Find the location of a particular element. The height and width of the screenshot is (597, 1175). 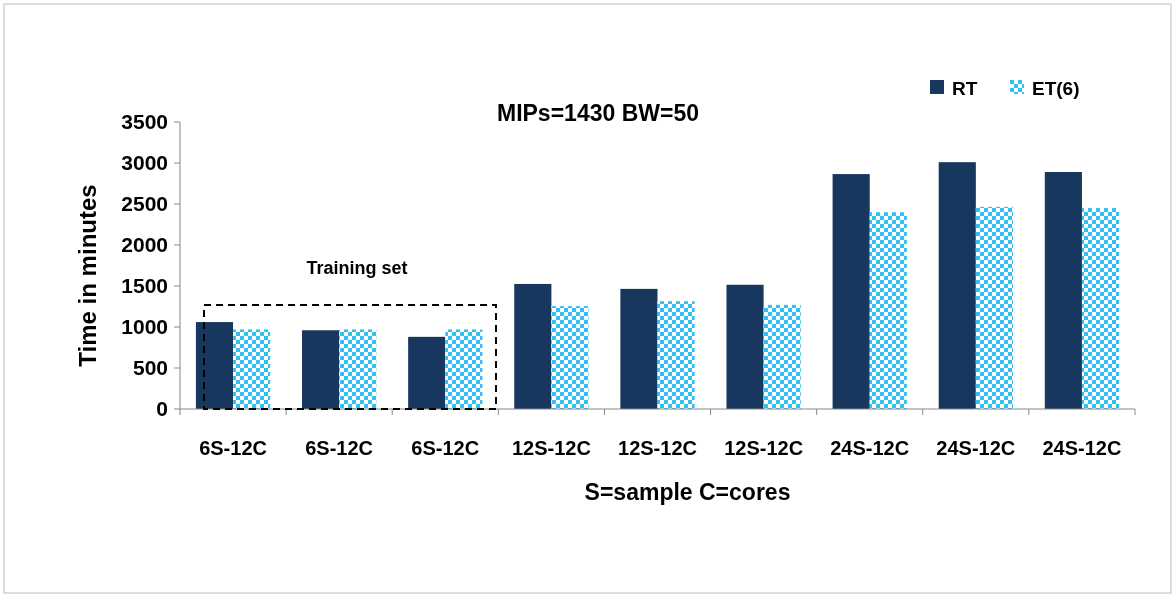

y-tick-label: 0 is located at coordinates (162, 409).